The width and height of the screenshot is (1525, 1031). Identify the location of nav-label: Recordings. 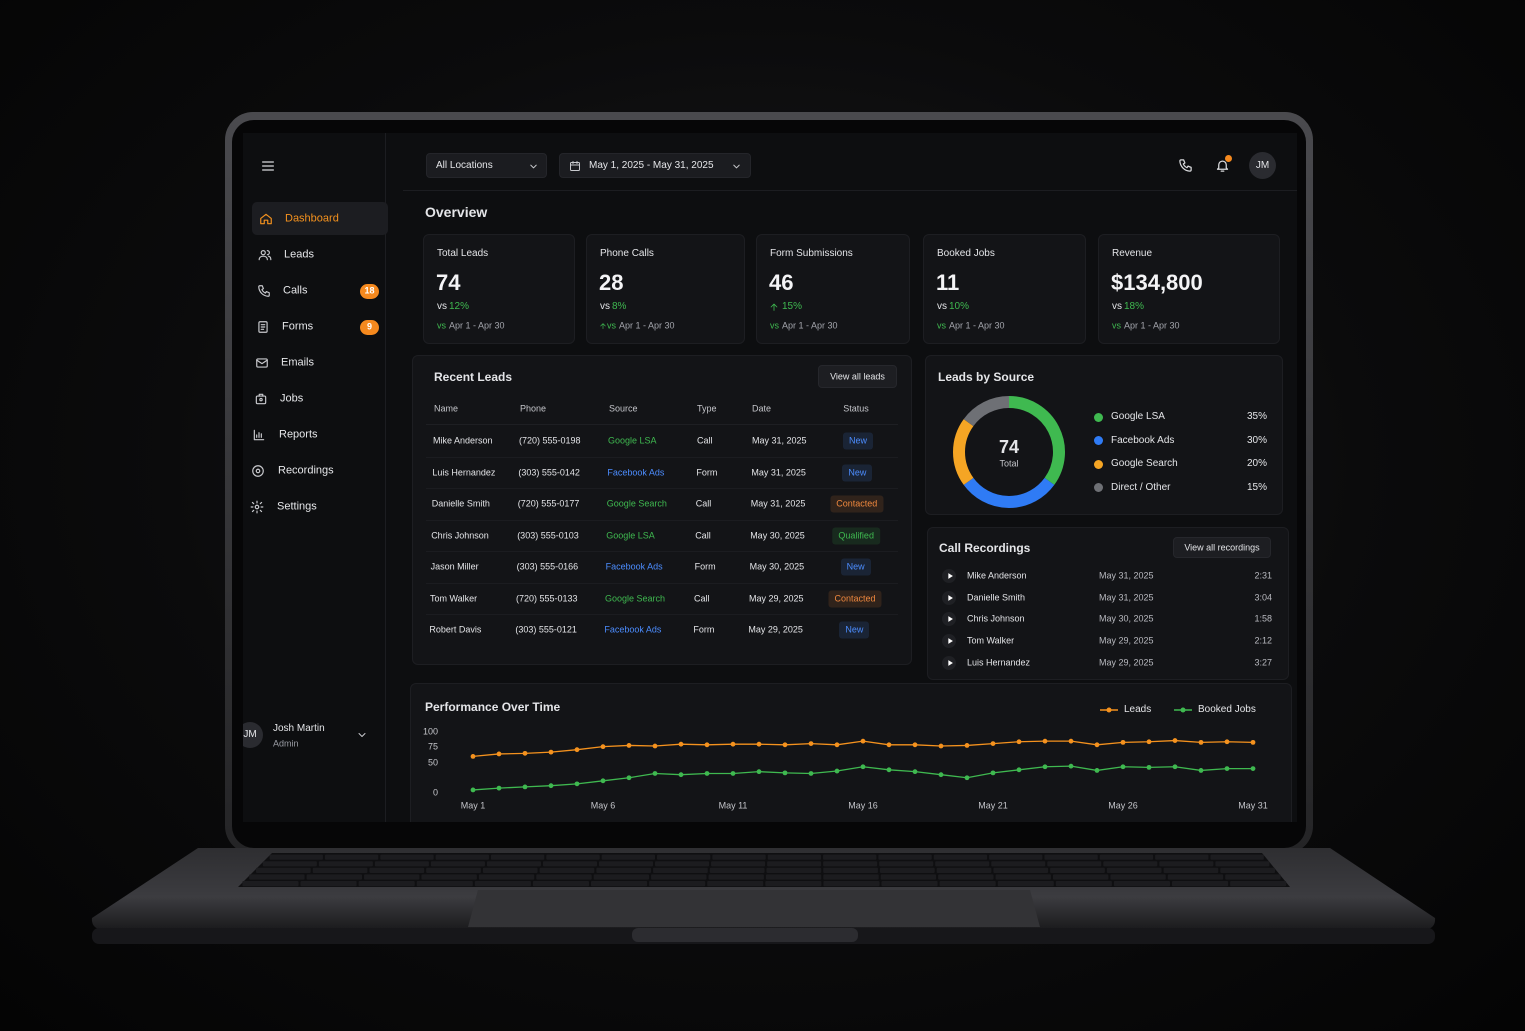
(306, 470).